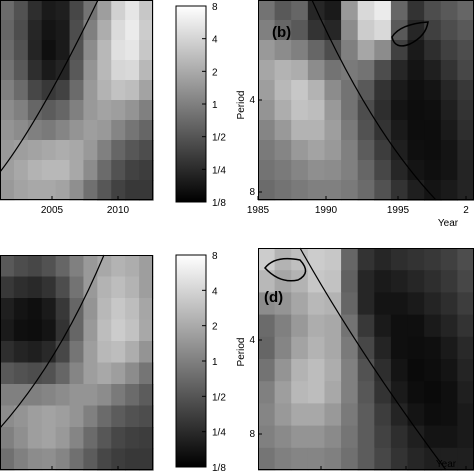 Image resolution: width=474 pixels, height=474 pixels. I want to click on colorbar-tick-label: 1/2, so click(219, 138).